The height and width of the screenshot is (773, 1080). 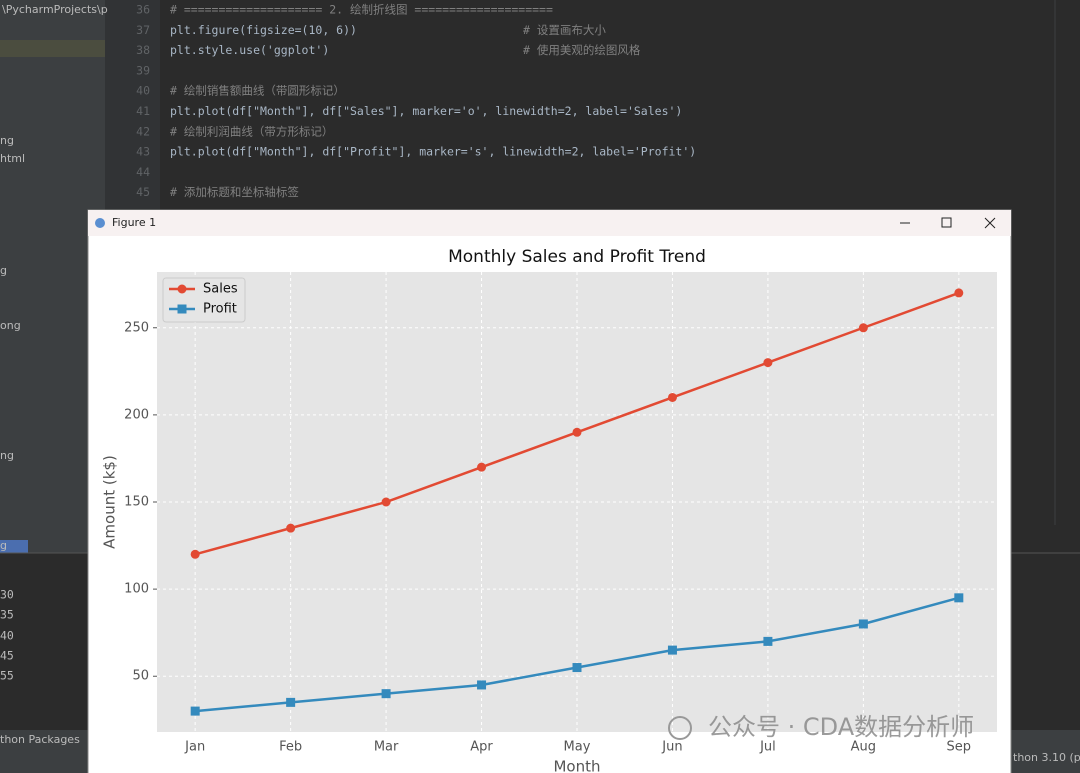 I want to click on x-tick-label: Feb, so click(x=290, y=747).